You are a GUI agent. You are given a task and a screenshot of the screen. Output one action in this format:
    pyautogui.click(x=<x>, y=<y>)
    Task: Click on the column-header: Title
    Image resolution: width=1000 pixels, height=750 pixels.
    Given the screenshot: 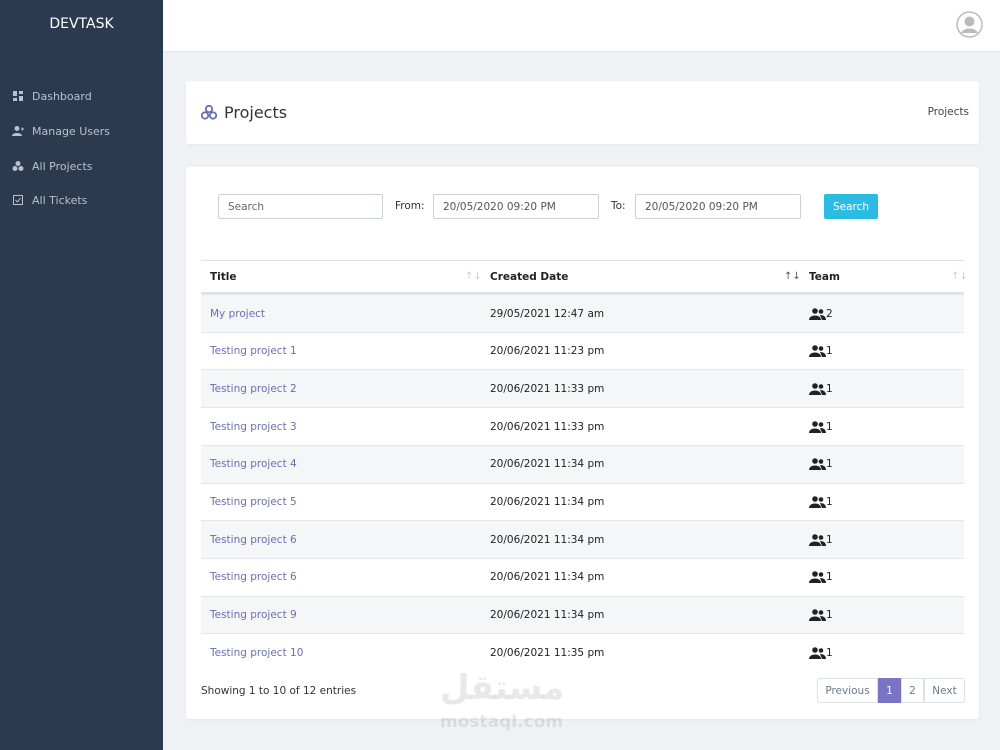 What is the action you would take?
    pyautogui.click(x=223, y=276)
    